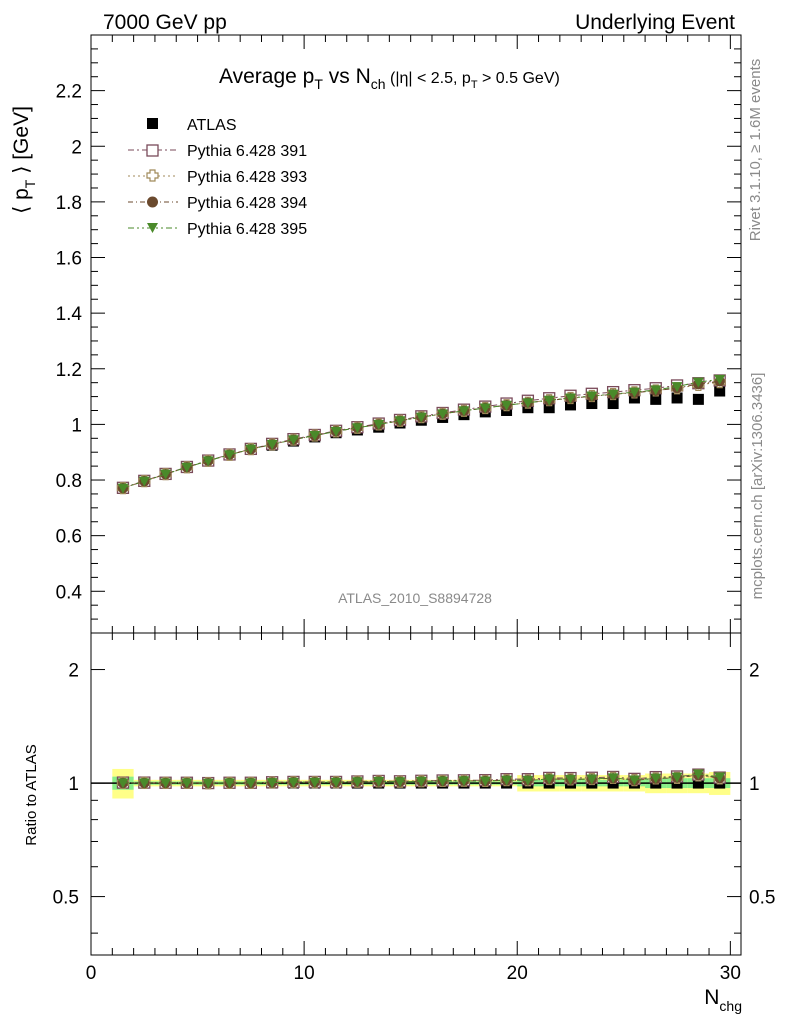  What do you see at coordinates (754, 671) in the screenshot?
I see `ratio-y-tick-label-right: 2` at bounding box center [754, 671].